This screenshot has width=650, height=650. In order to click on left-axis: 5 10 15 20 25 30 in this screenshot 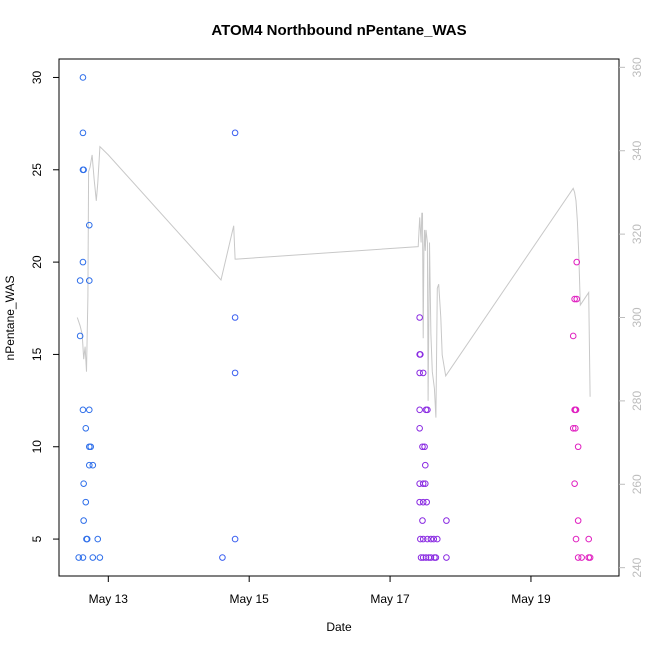, I will do `click(44, 306)`.